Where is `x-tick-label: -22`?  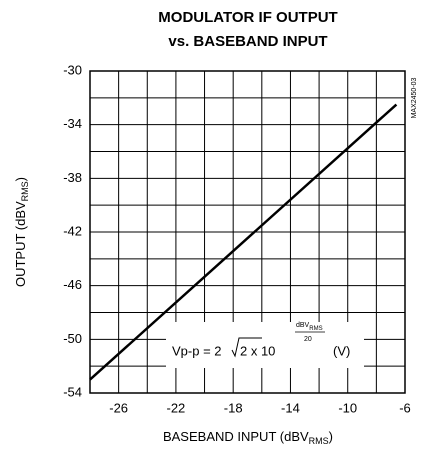 x-tick-label: -22 is located at coordinates (176, 407).